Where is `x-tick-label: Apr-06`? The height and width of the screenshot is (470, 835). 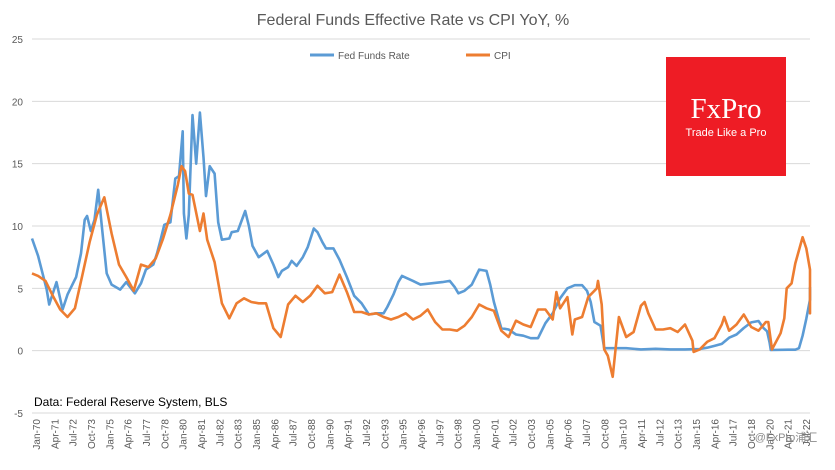
x-tick-label: Apr-06 is located at coordinates (569, 434).